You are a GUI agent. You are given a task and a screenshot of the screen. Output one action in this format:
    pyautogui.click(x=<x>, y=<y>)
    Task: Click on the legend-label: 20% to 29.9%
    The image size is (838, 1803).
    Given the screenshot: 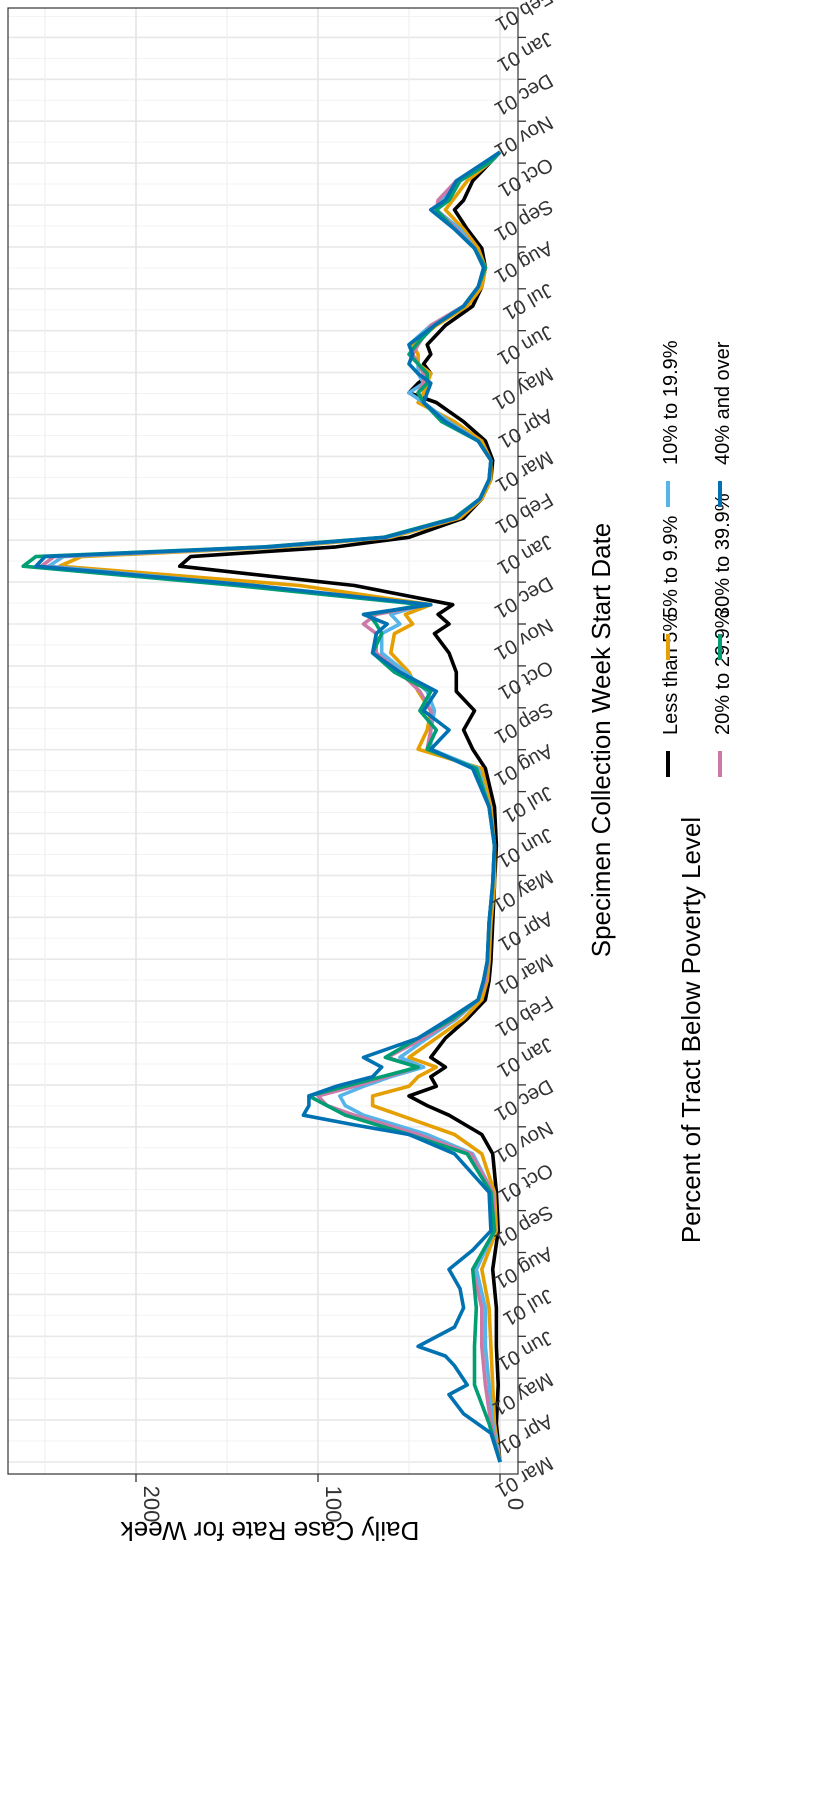 What is the action you would take?
    pyautogui.click(x=723, y=672)
    